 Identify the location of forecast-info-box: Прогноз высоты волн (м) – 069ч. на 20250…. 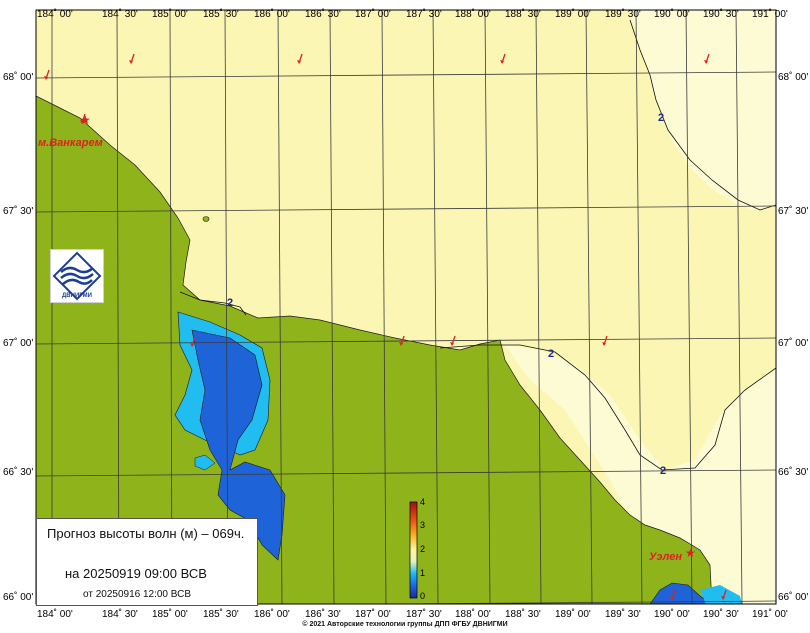
(147, 562).